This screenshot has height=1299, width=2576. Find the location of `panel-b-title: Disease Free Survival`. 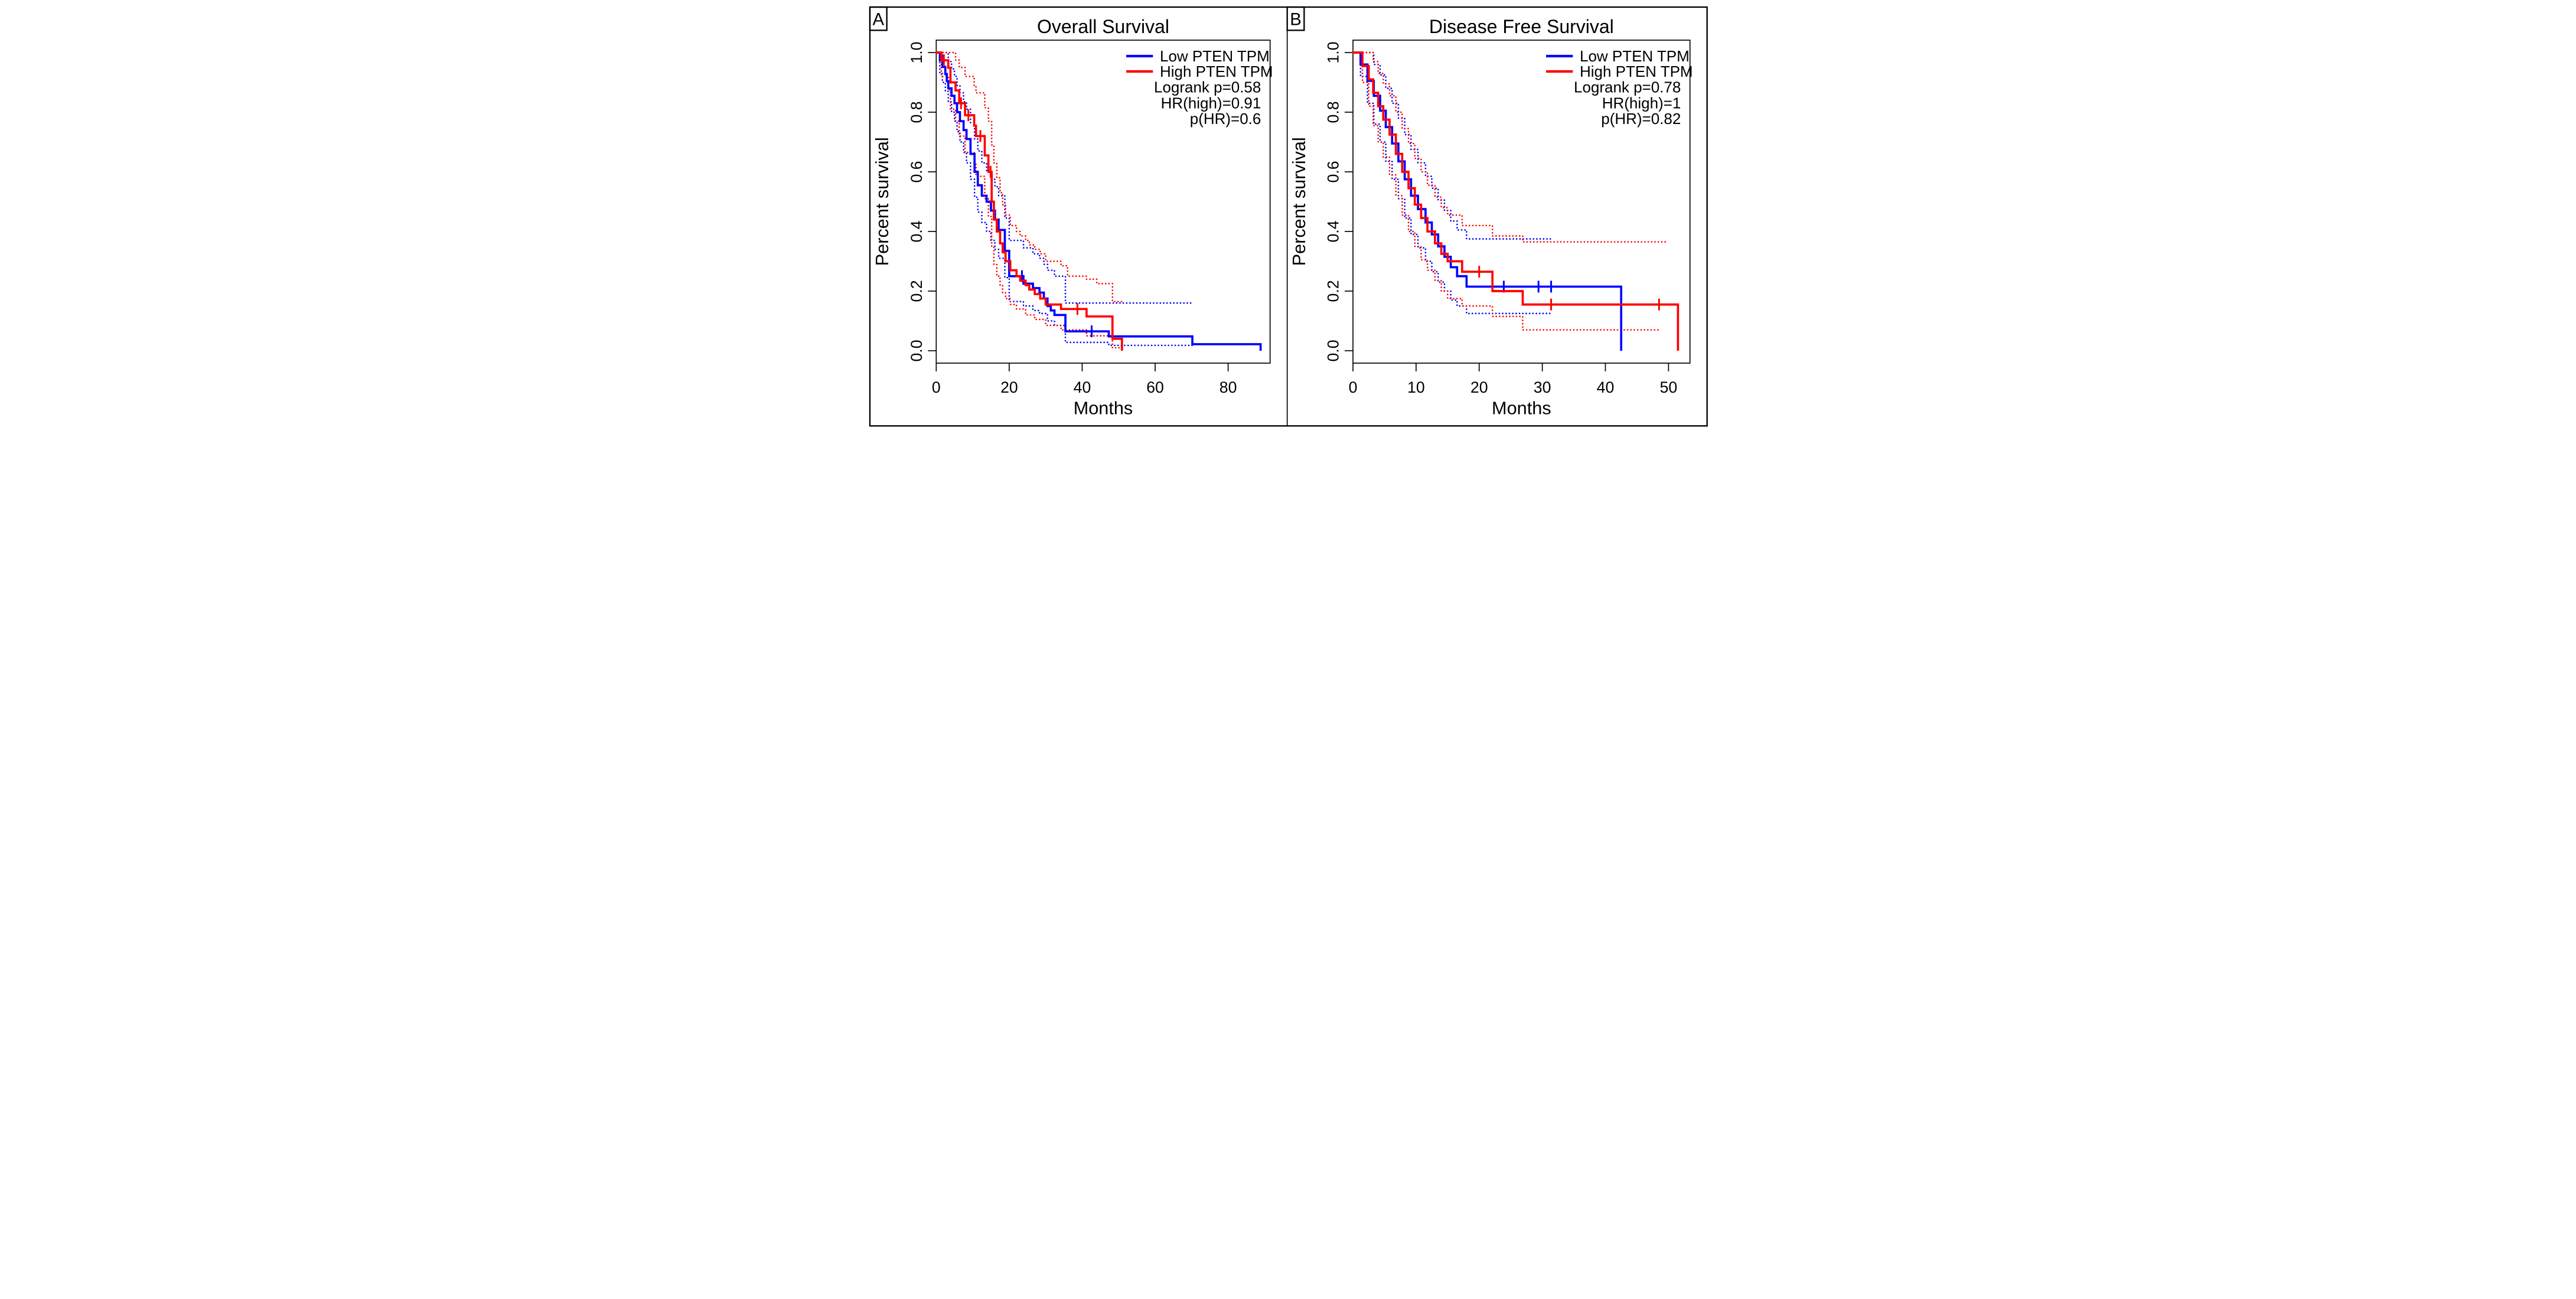

panel-b-title: Disease Free Survival is located at coordinates (1521, 26).